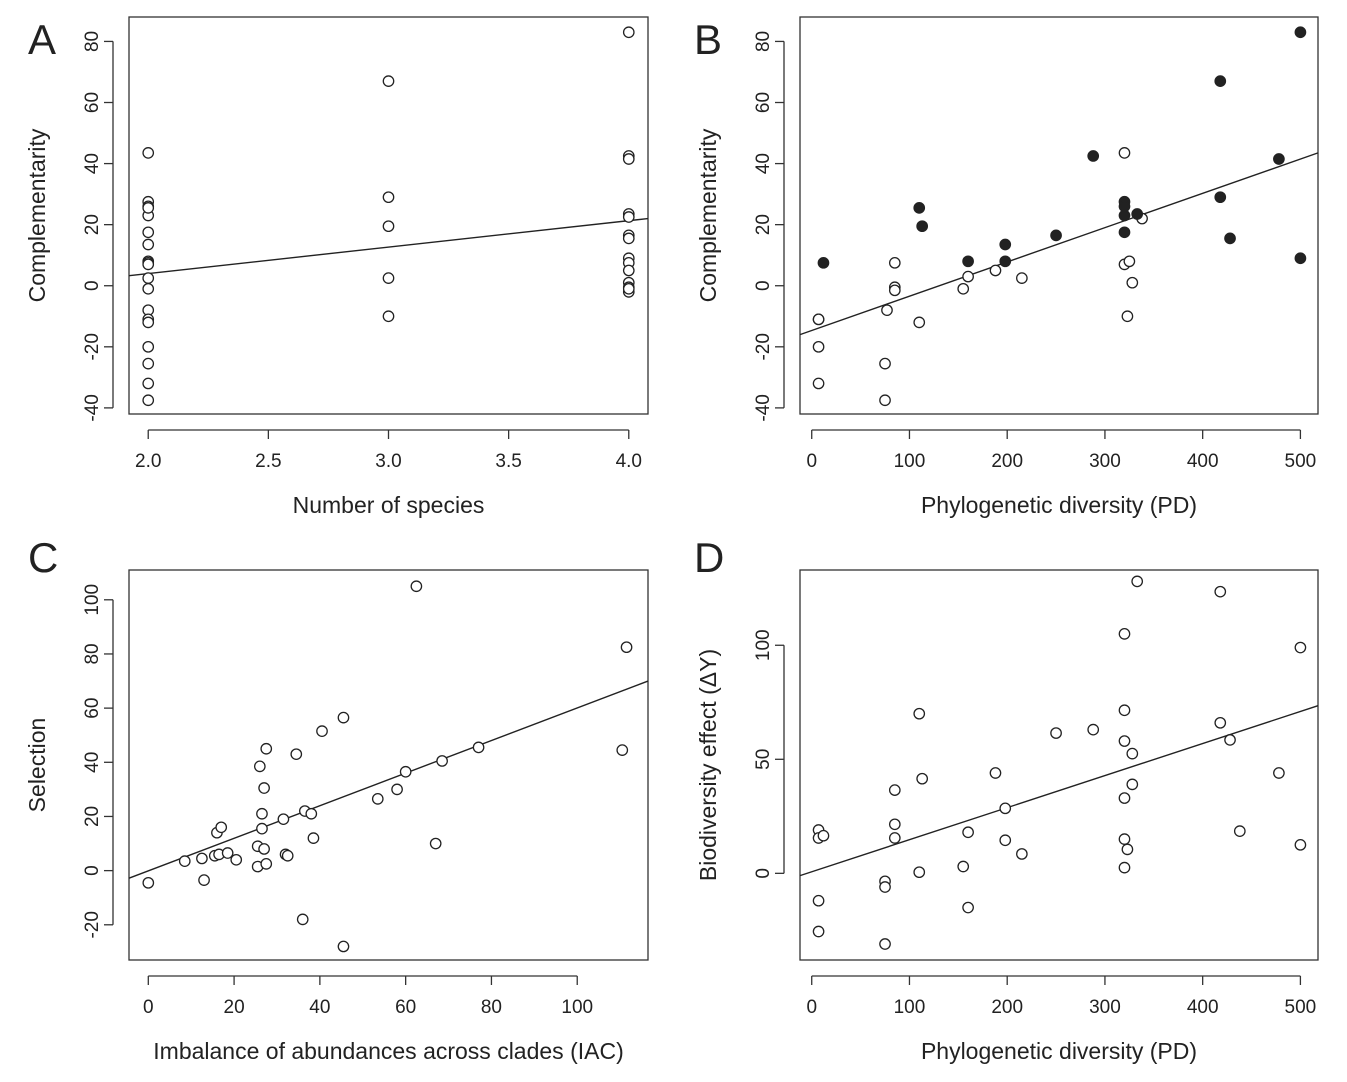 This screenshot has width=1347, height=1082. Describe the element at coordinates (234, 1007) in the screenshot. I see `panel-c-x-tick-label: 20` at that location.